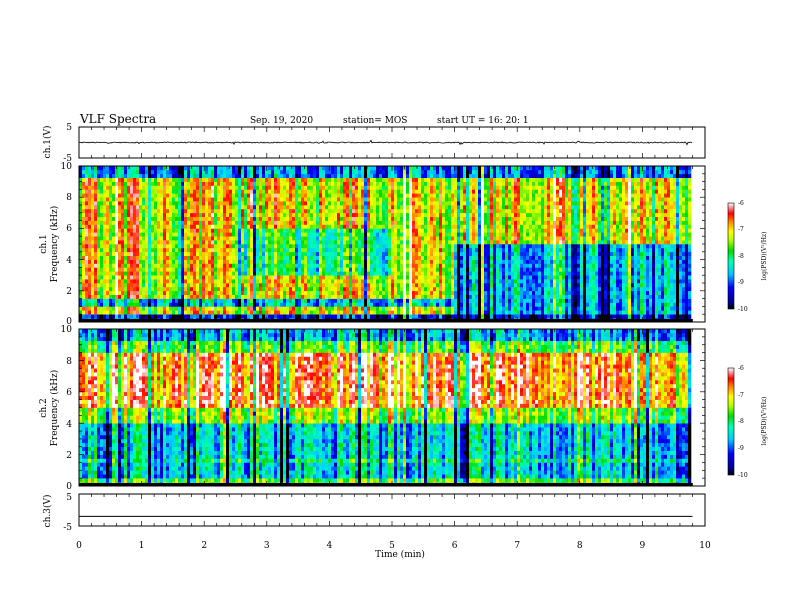  Describe the element at coordinates (392, 142) in the screenshot. I see `ch1-waveform-x-ticks` at that location.